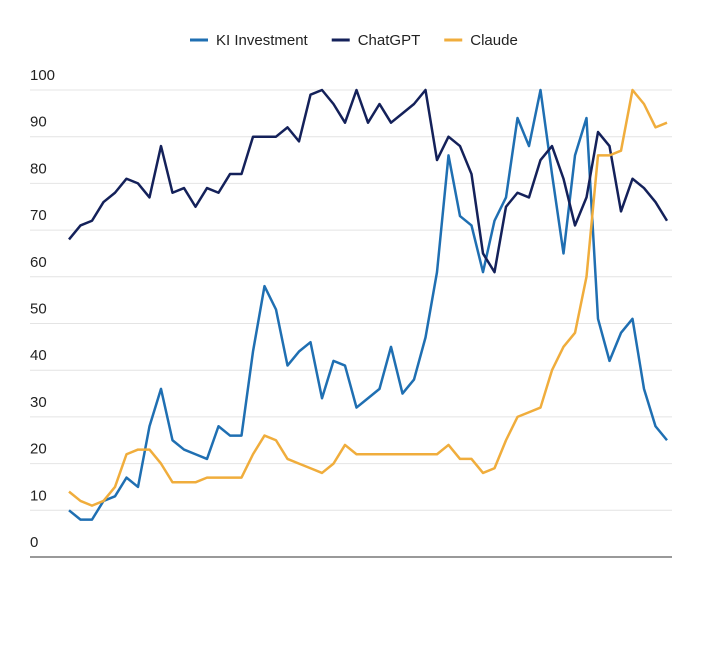 This screenshot has height=658, width=715. Describe the element at coordinates (38, 402) in the screenshot. I see `y-tick-label: 30` at that location.